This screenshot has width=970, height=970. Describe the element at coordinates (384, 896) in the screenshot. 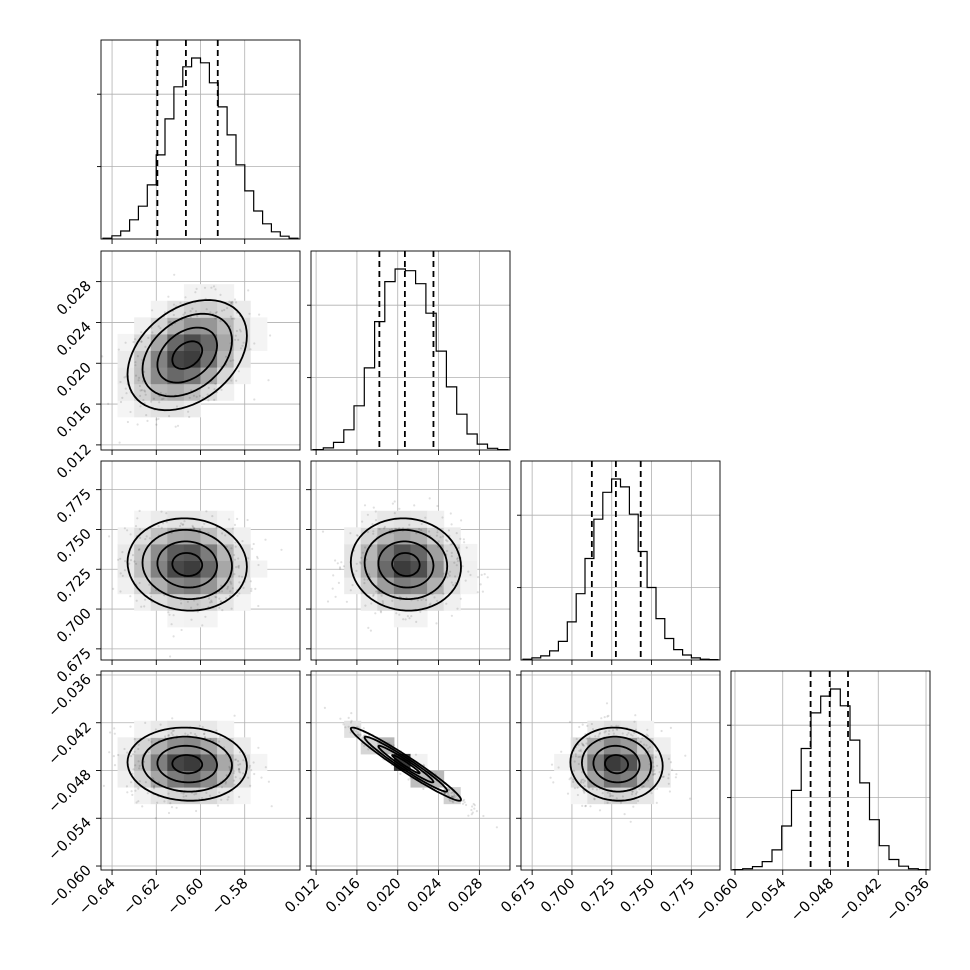

I see `x-tick-label: 0.020` at that location.